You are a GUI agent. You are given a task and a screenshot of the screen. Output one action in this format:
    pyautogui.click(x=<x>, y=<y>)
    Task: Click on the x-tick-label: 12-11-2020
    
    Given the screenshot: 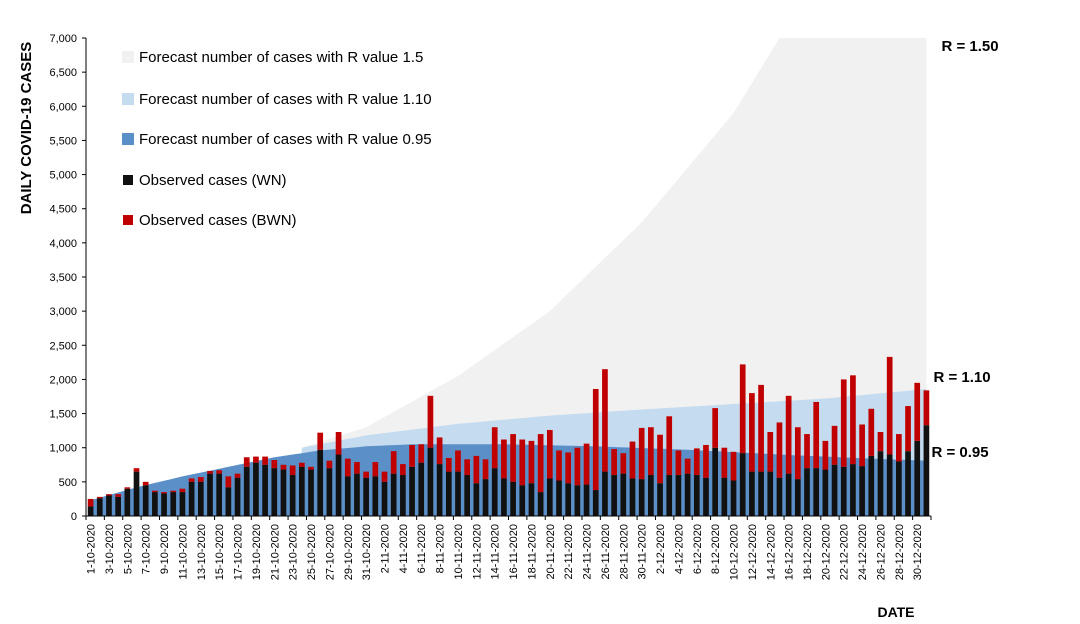 What is the action you would take?
    pyautogui.click(x=477, y=551)
    